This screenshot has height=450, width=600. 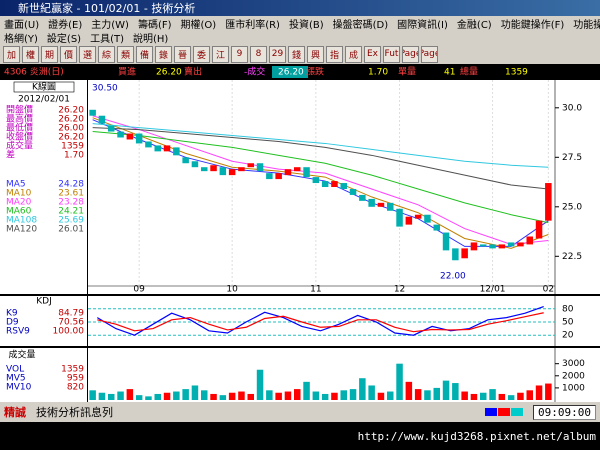 What do you see at coordinates (110, 25) in the screenshot?
I see `menu-item: 主力(W)` at bounding box center [110, 25].